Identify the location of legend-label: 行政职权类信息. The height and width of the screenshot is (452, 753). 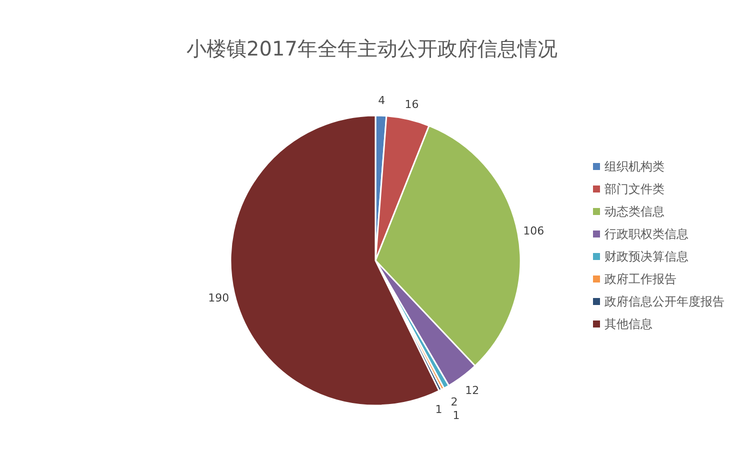
(646, 234).